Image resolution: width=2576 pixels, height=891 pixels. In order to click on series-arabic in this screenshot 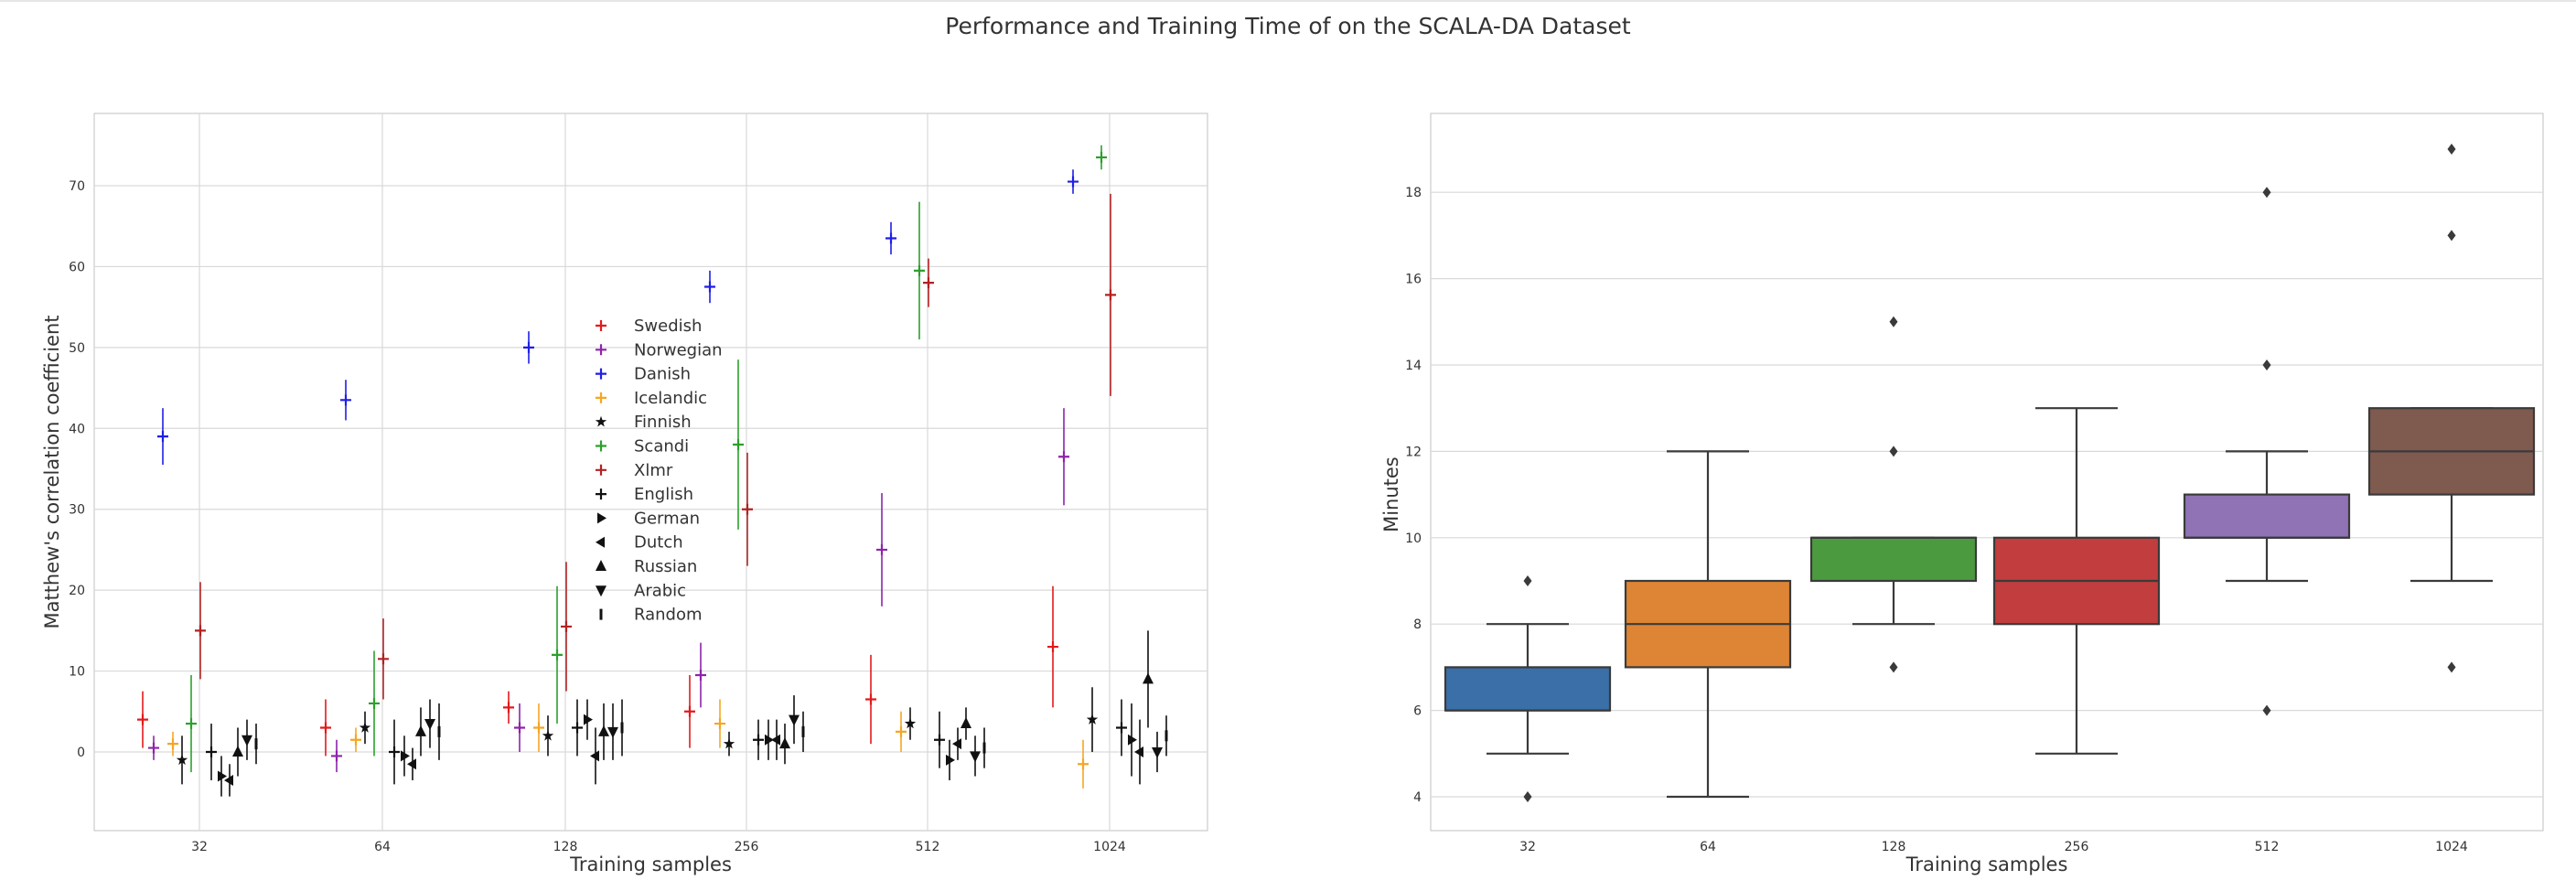, I will do `click(703, 736)`.